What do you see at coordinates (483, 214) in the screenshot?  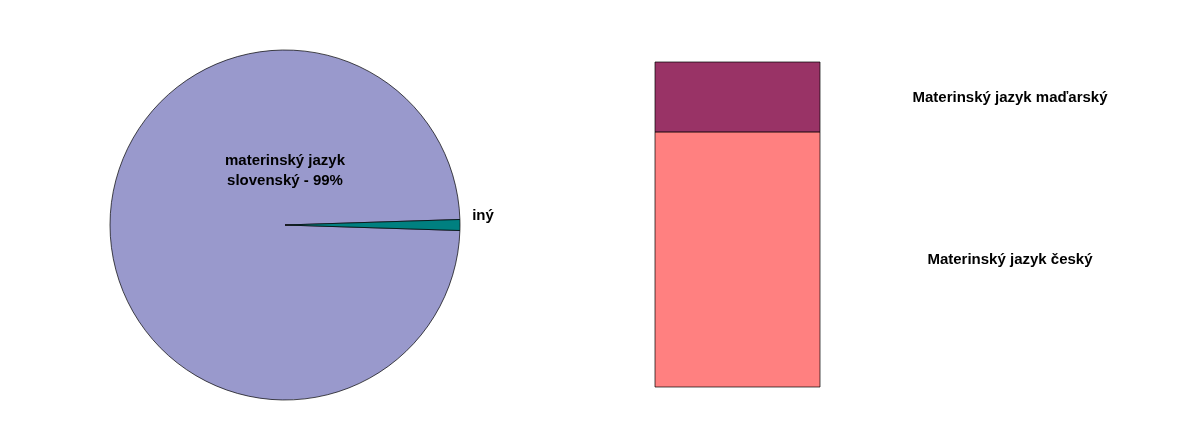 I see `slice-label: iný` at bounding box center [483, 214].